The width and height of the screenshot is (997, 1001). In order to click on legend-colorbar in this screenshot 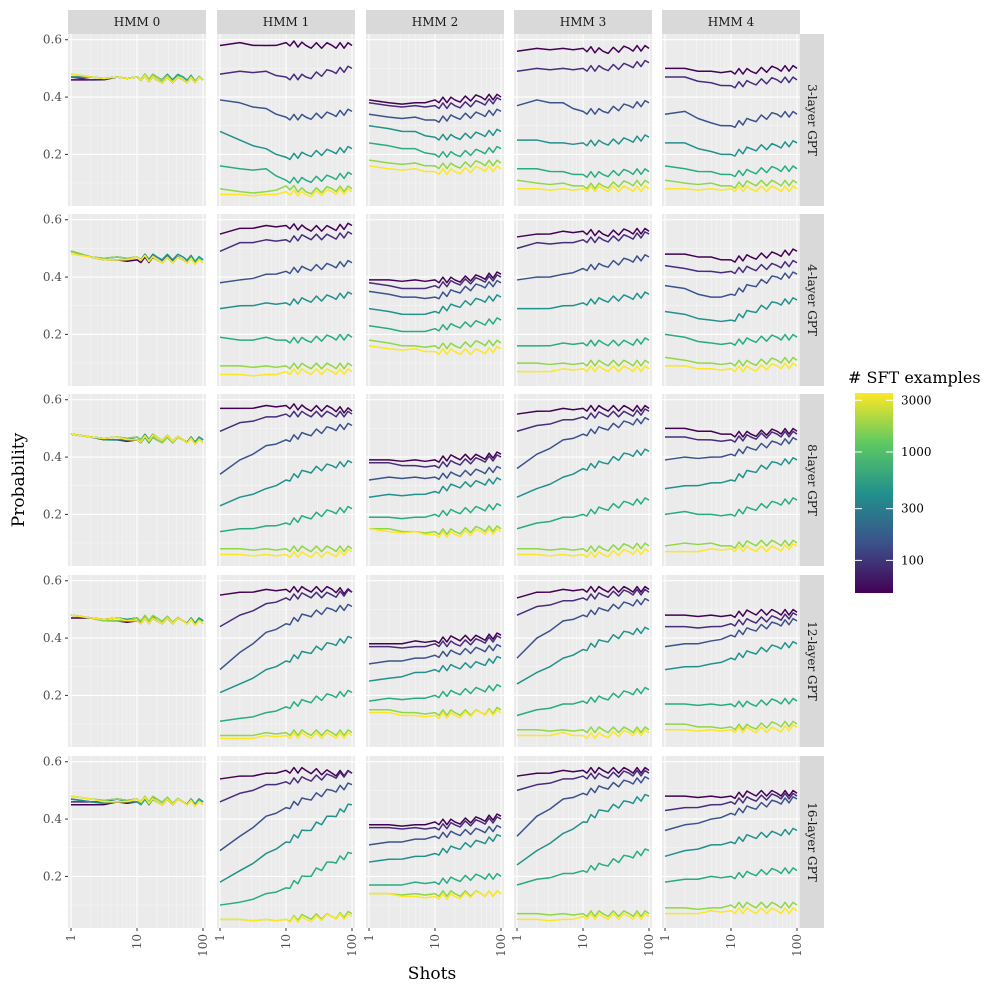, I will do `click(874, 493)`.